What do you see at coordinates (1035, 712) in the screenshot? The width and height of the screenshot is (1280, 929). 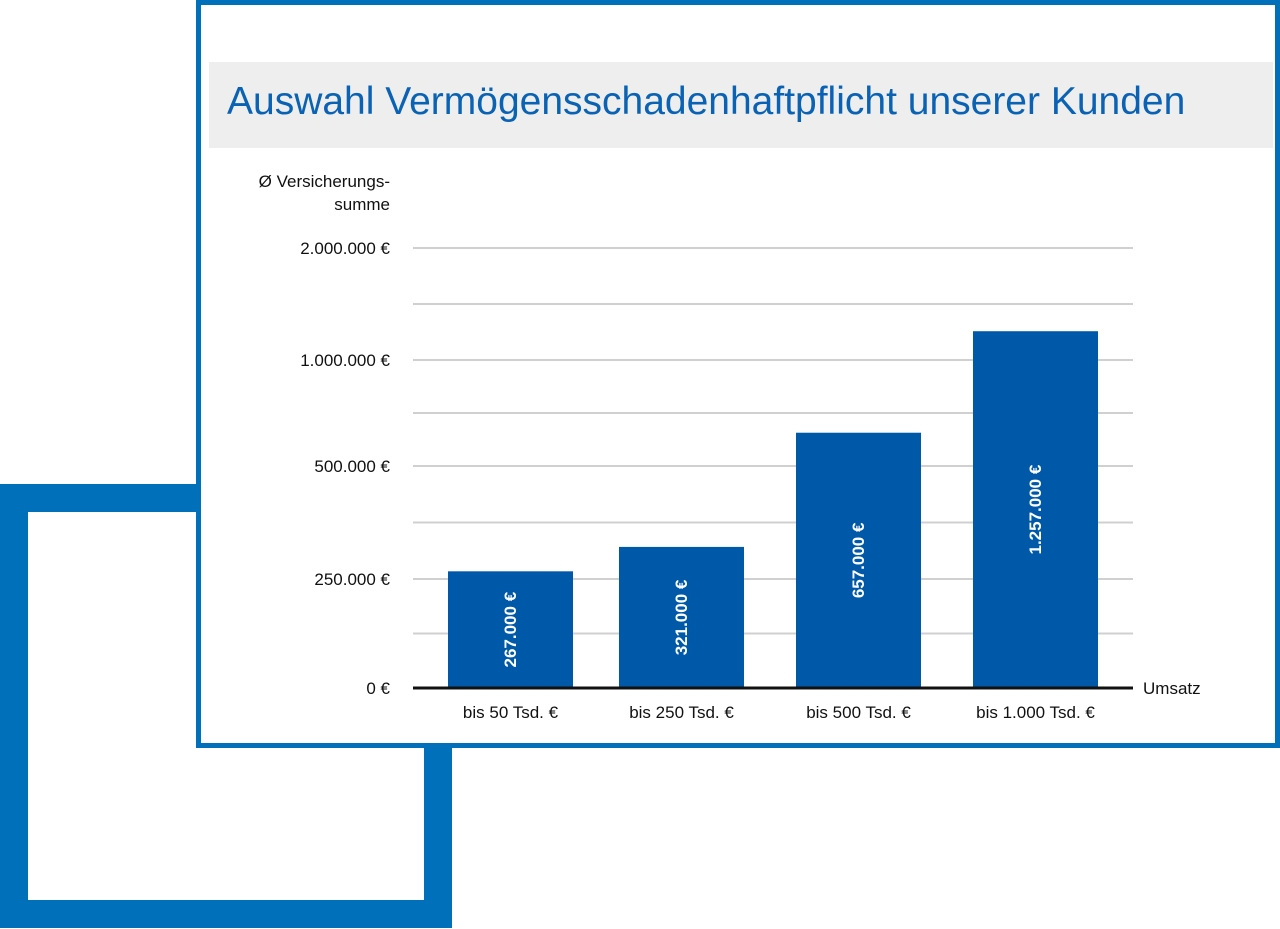 I see `x-tick-label: bis 1.000 Tsd. €` at bounding box center [1035, 712].